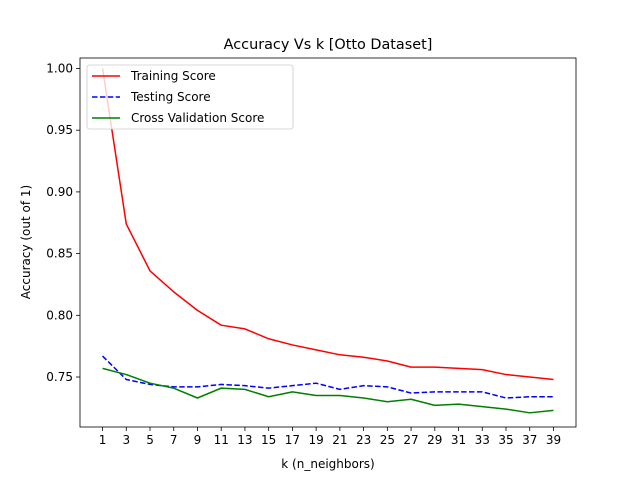 This screenshot has height=484, width=640. I want to click on x-tick-label-29: 29, so click(434, 440).